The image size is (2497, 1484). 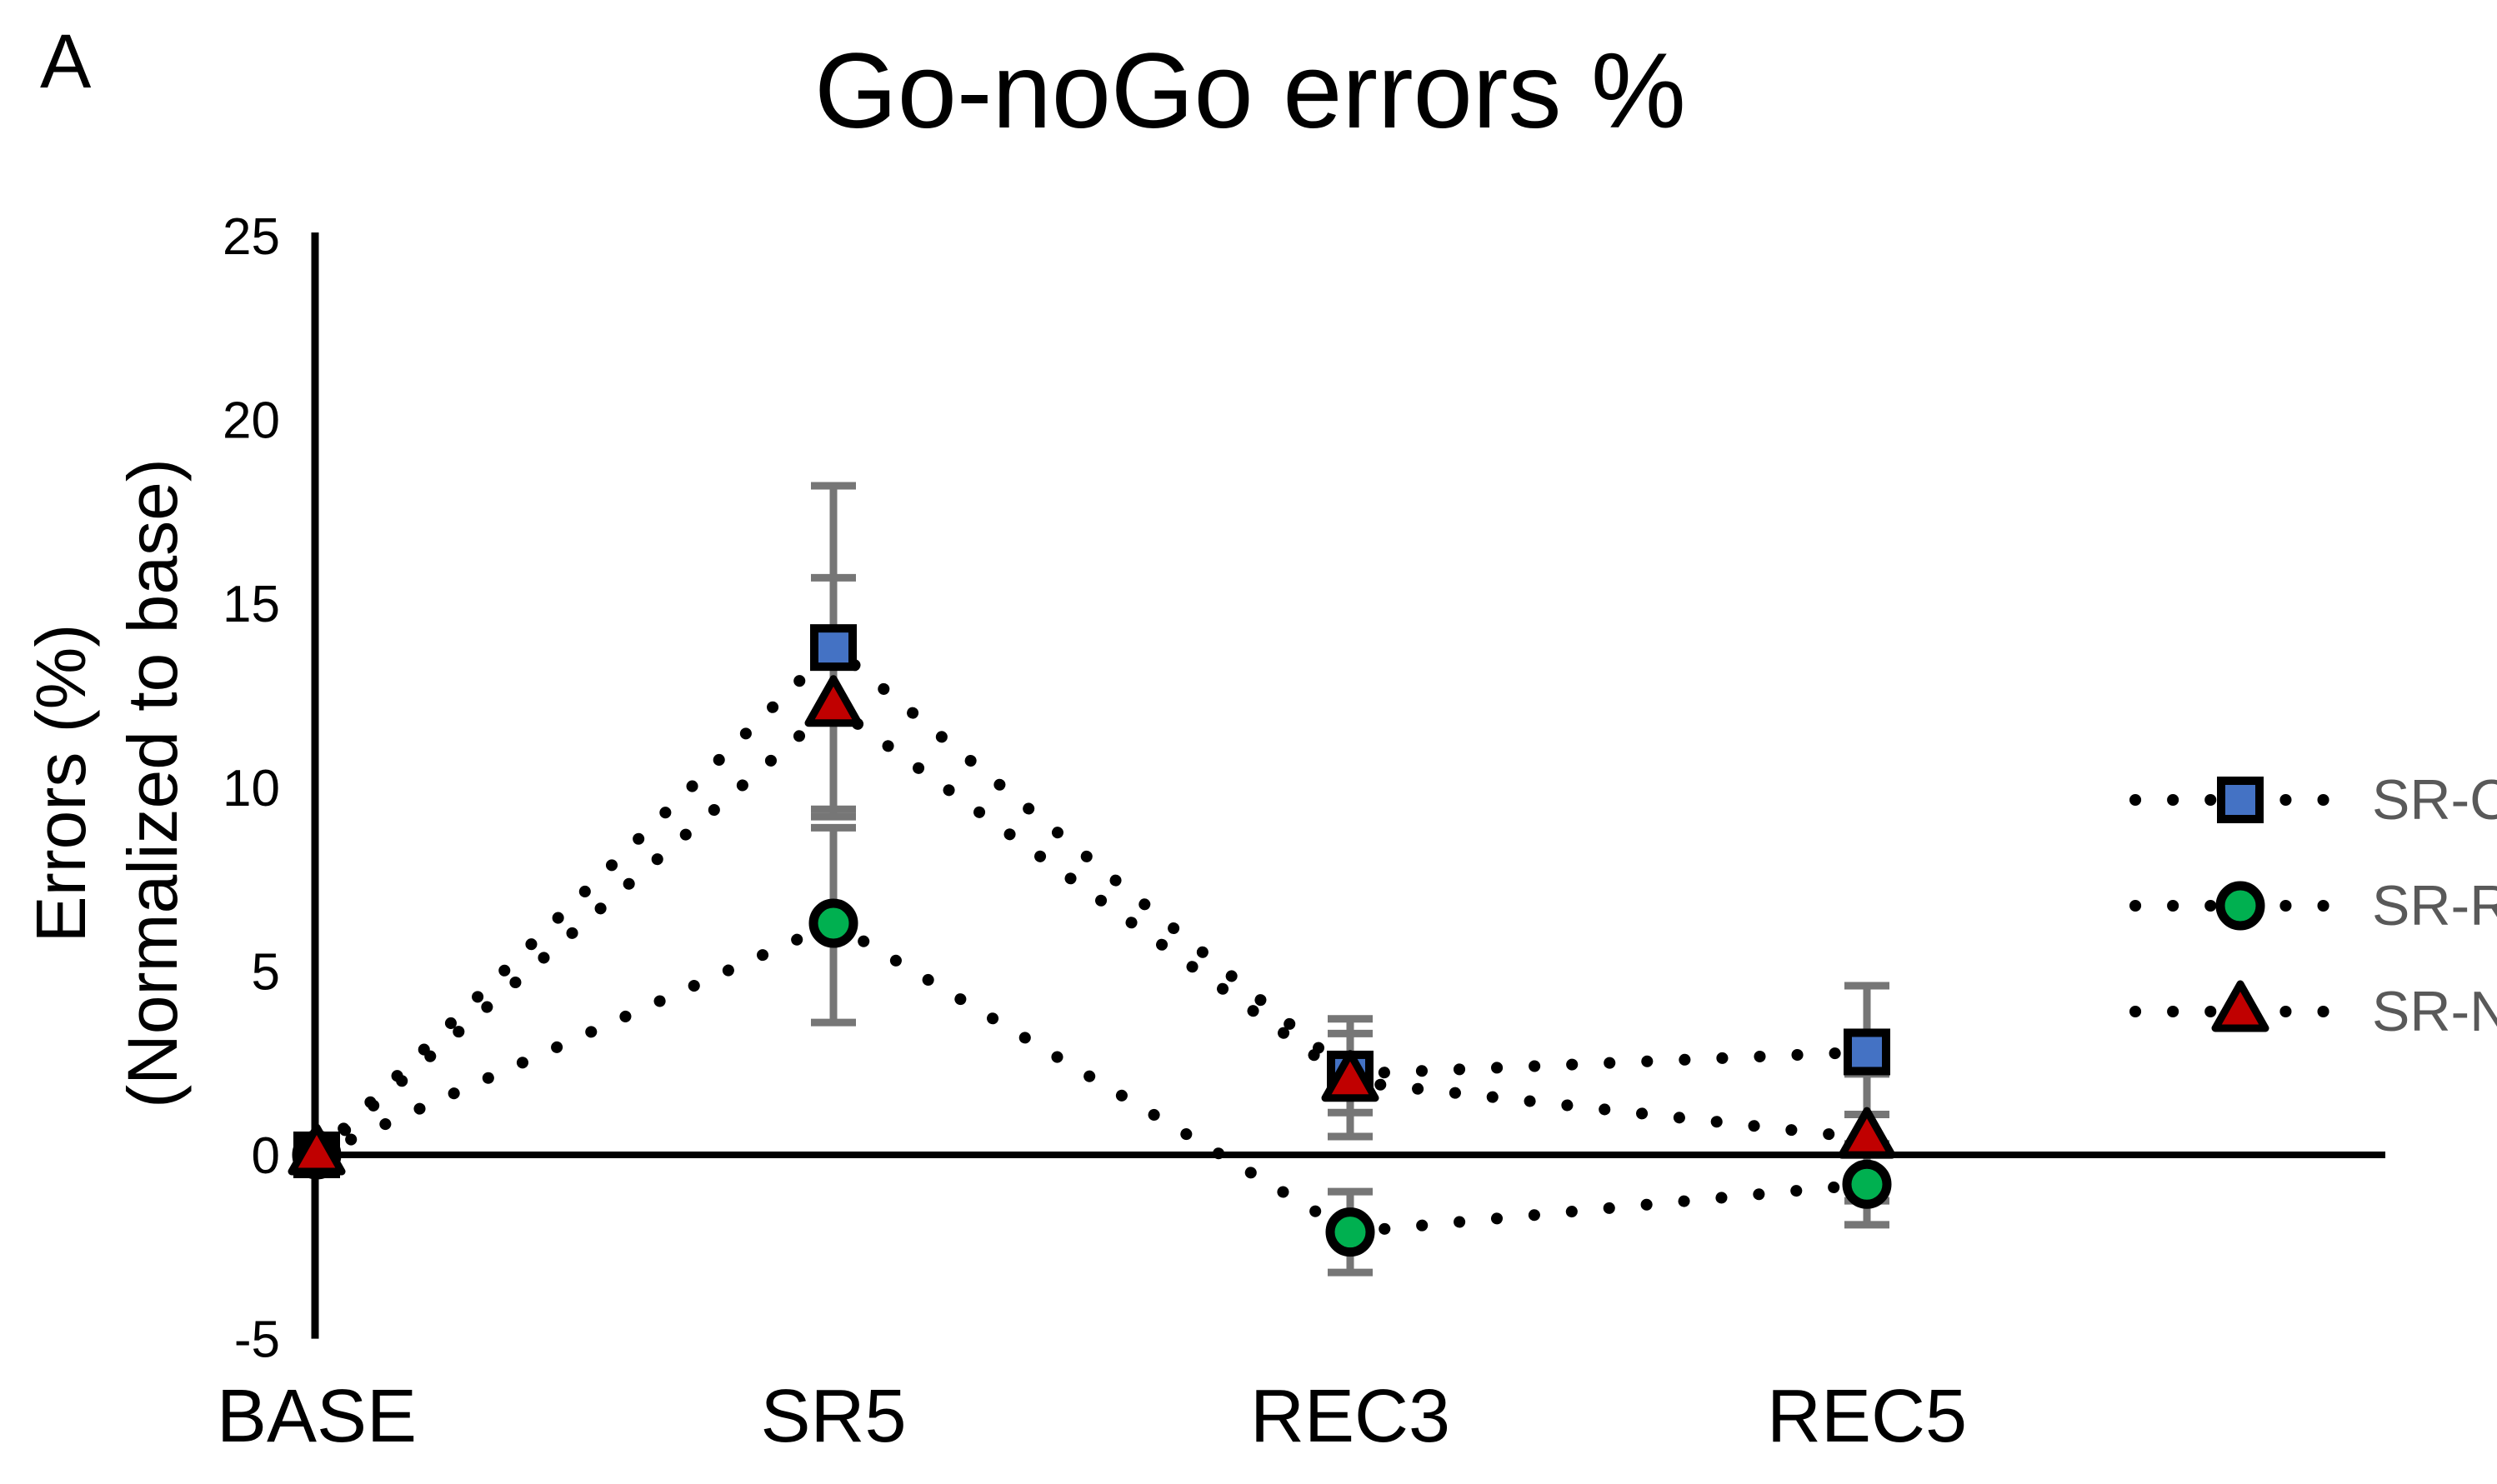 What do you see at coordinates (251, 421) in the screenshot?
I see `y-tick-label: 20` at bounding box center [251, 421].